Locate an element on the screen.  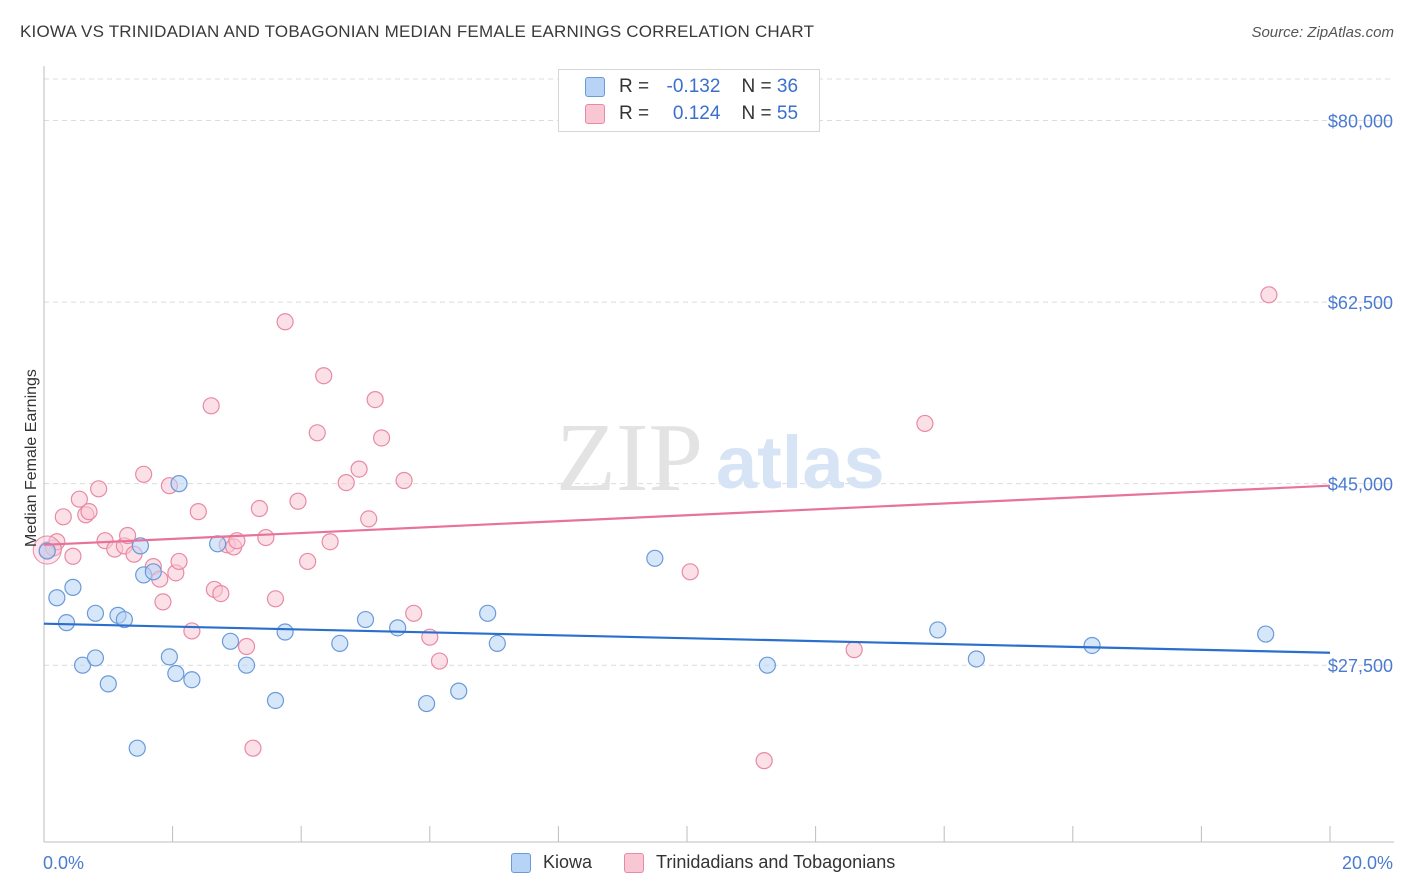
y-tick-label: $45,000 is located at coordinates (1360, 485).